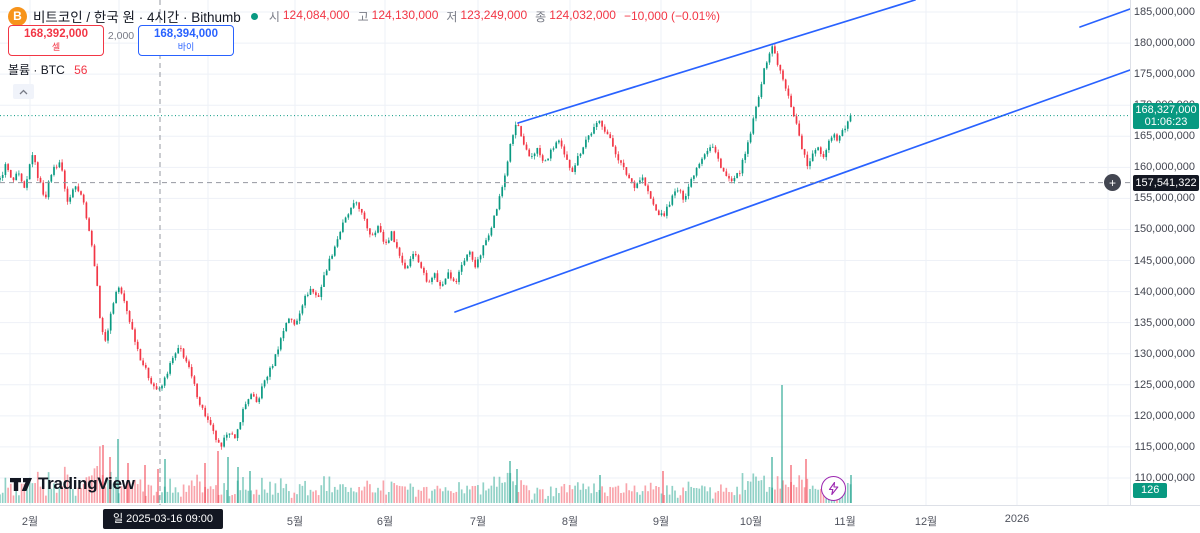 Image resolution: width=1200 pixels, height=533 pixels. I want to click on price-tick-label: 185,000,000, so click(1164, 12).